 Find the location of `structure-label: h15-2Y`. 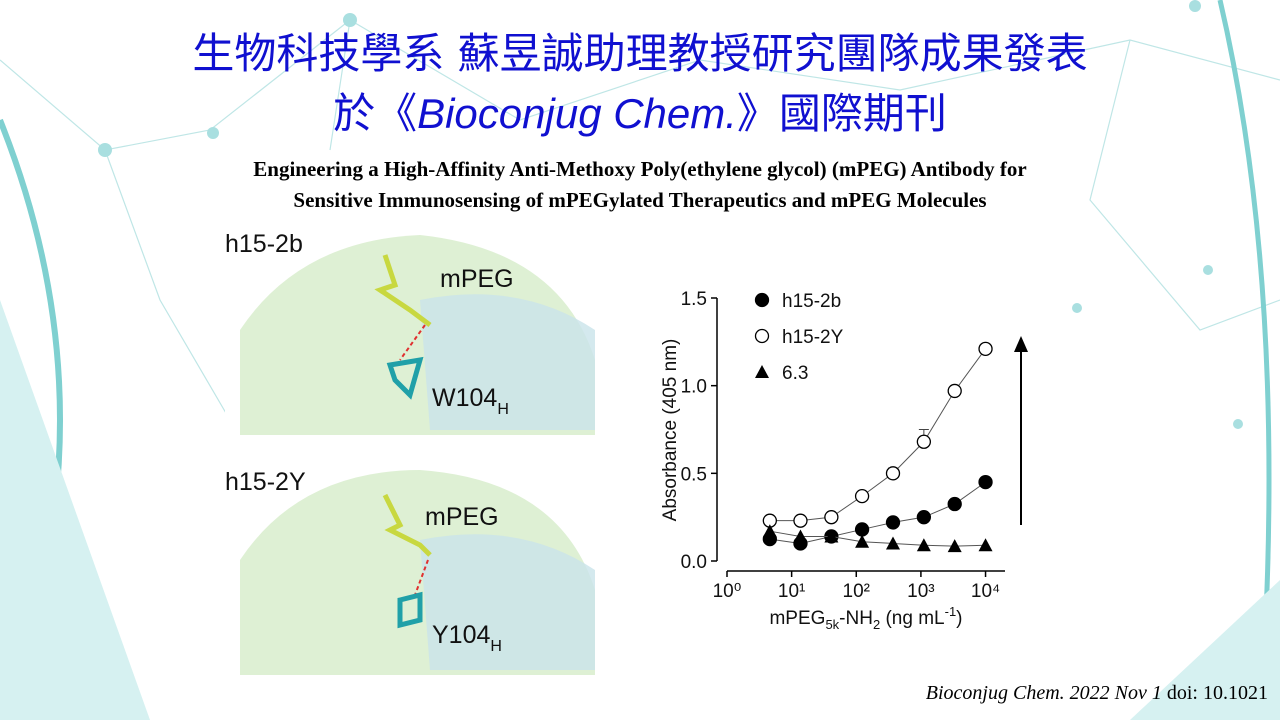

structure-label: h15-2Y is located at coordinates (265, 482).